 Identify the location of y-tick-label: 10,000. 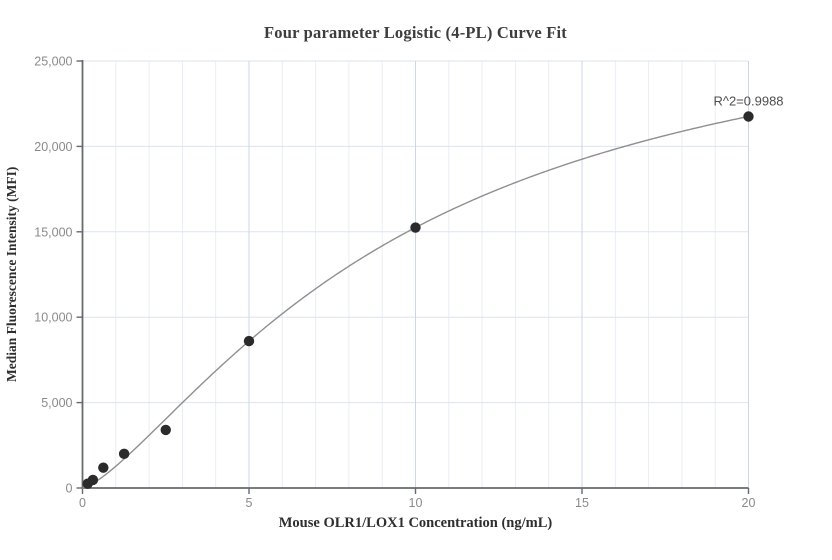
(53, 318).